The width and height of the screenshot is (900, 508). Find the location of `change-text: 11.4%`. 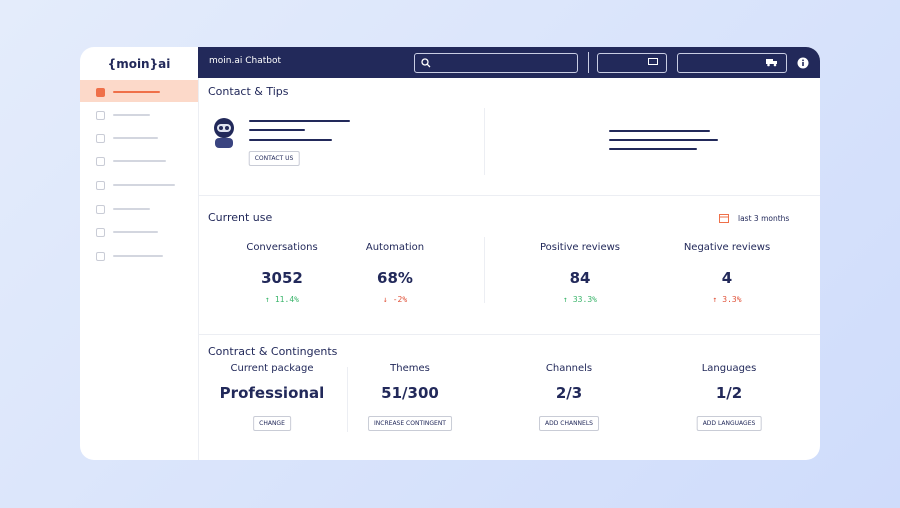

change-text: 11.4% is located at coordinates (286, 299).